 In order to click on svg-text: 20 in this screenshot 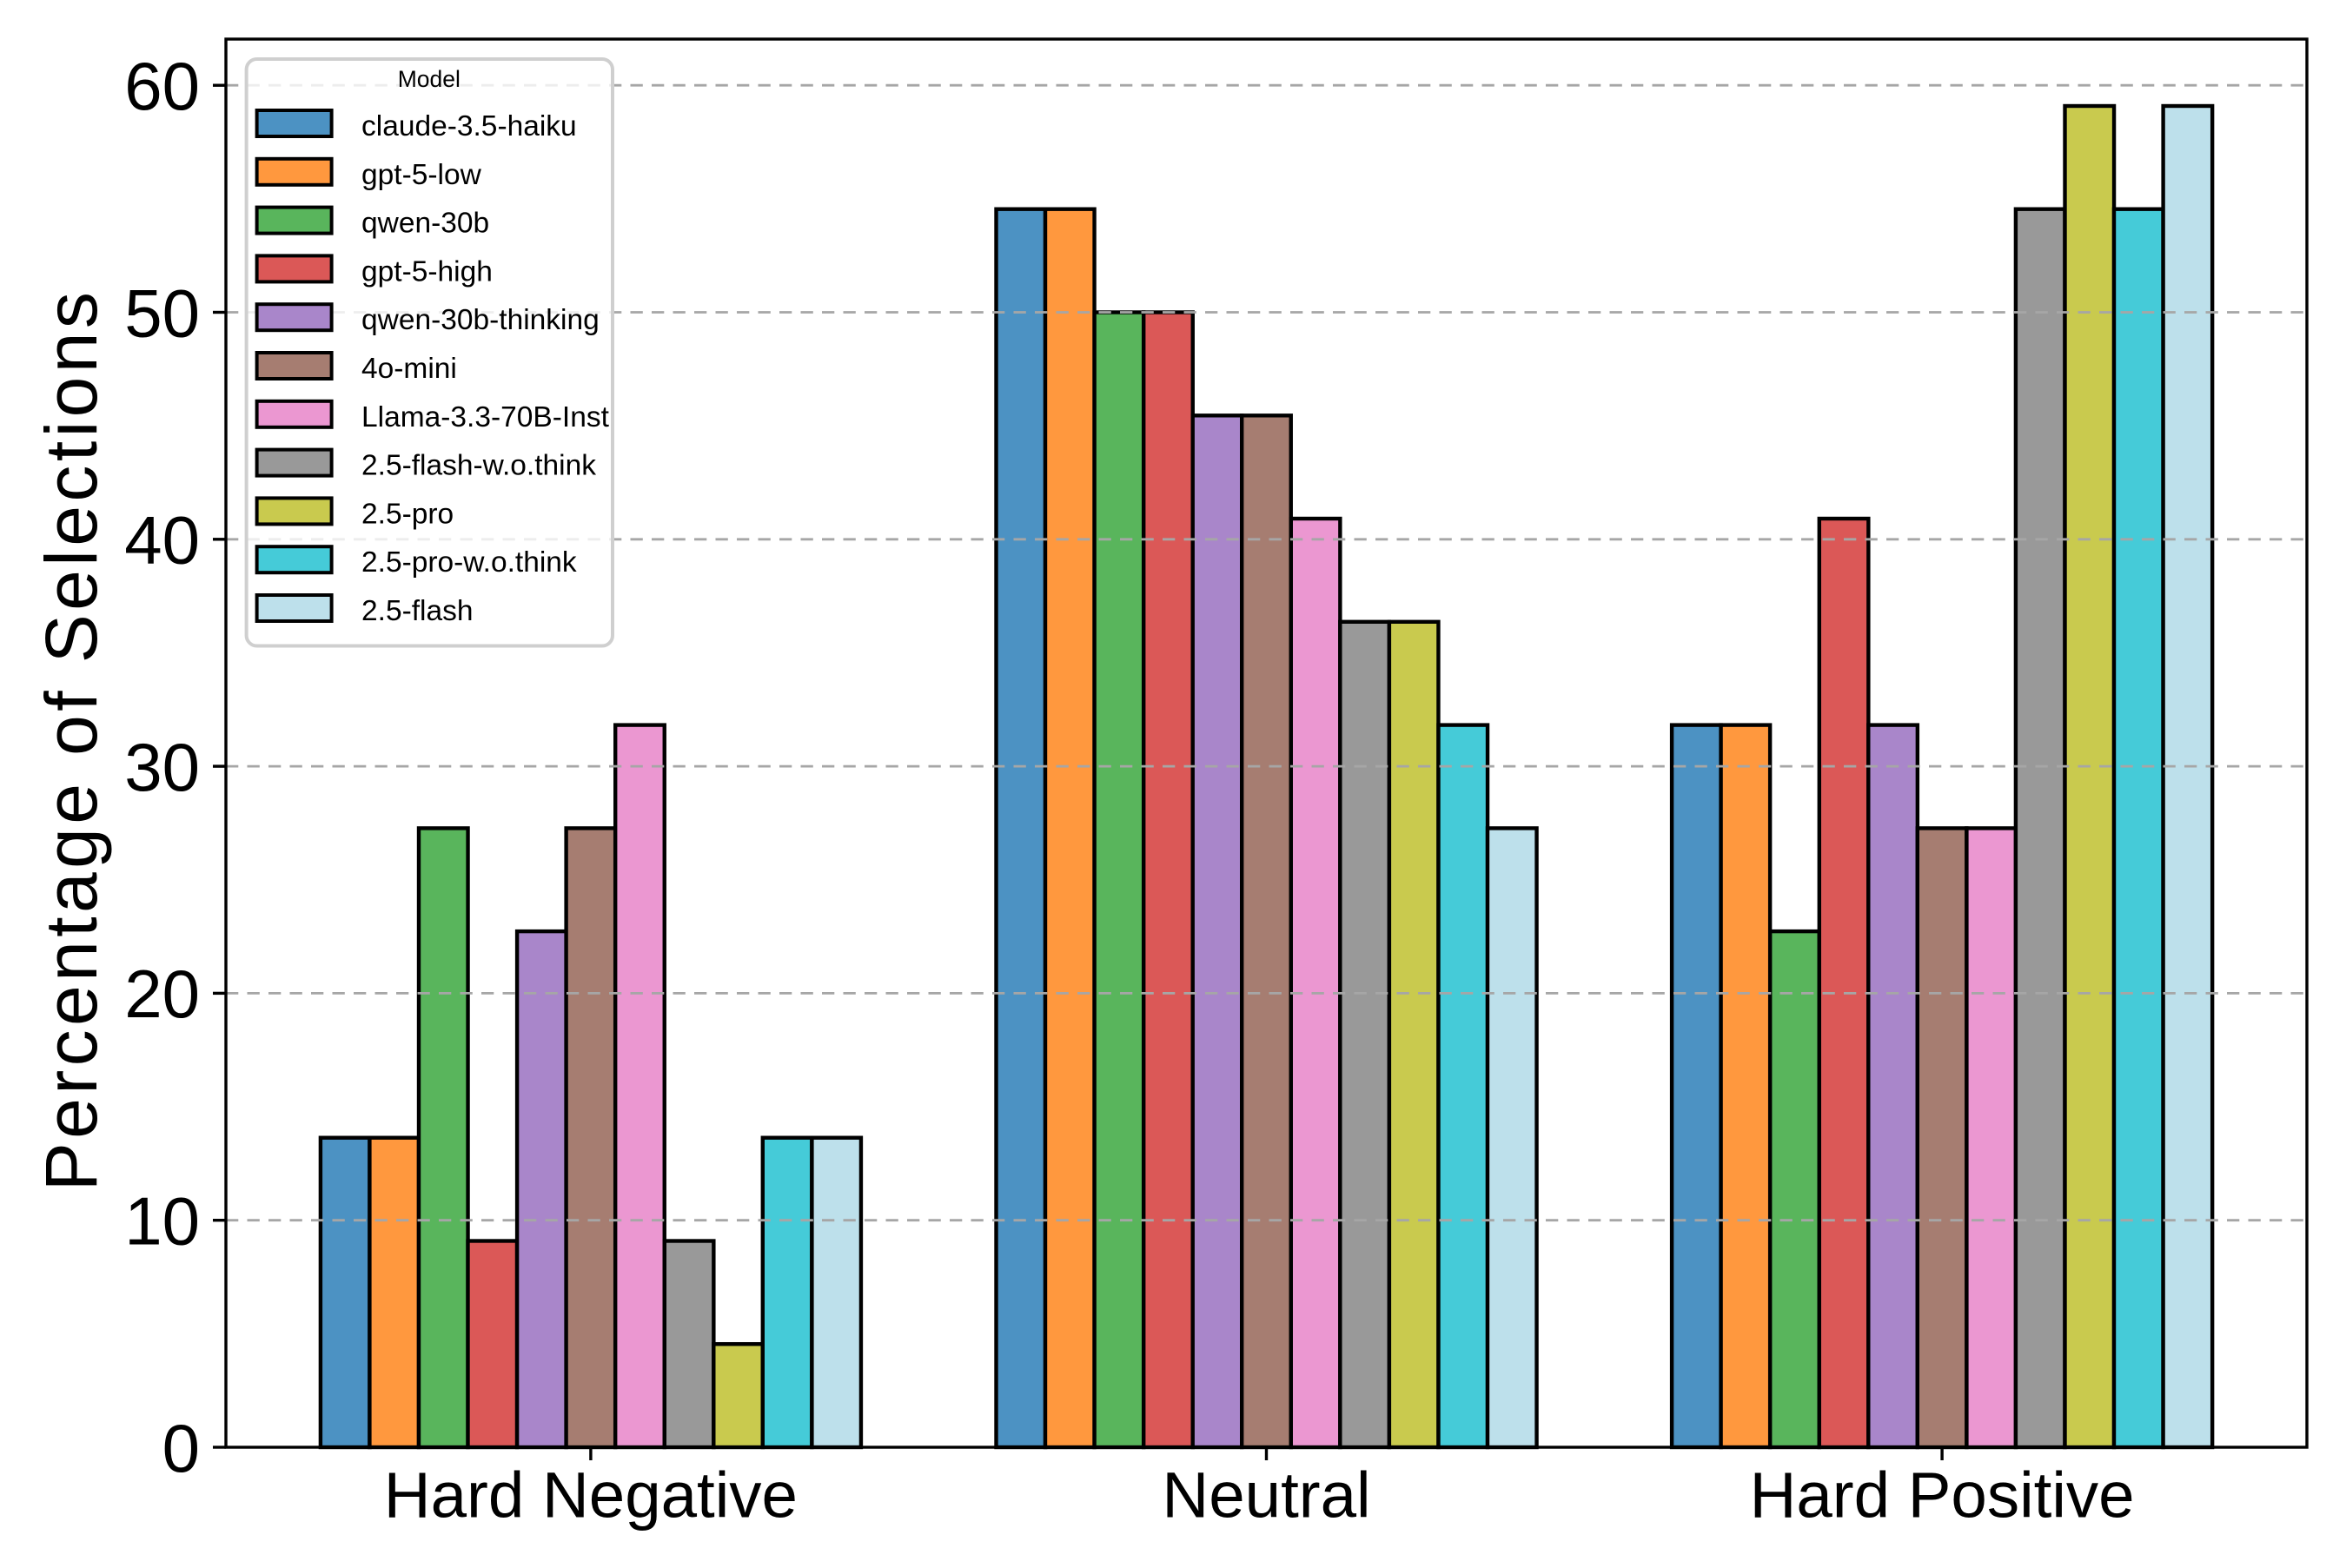, I will do `click(162, 994)`.